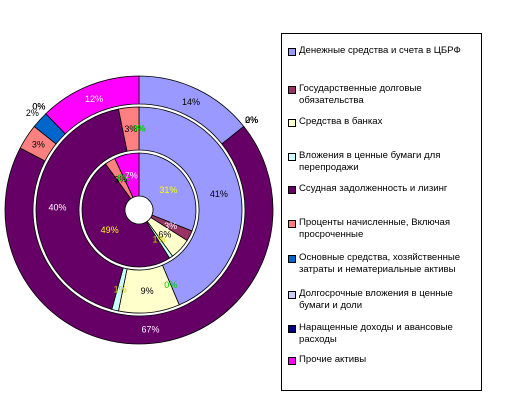  I want to click on data-label-ring2-3: 9%, so click(147, 291).